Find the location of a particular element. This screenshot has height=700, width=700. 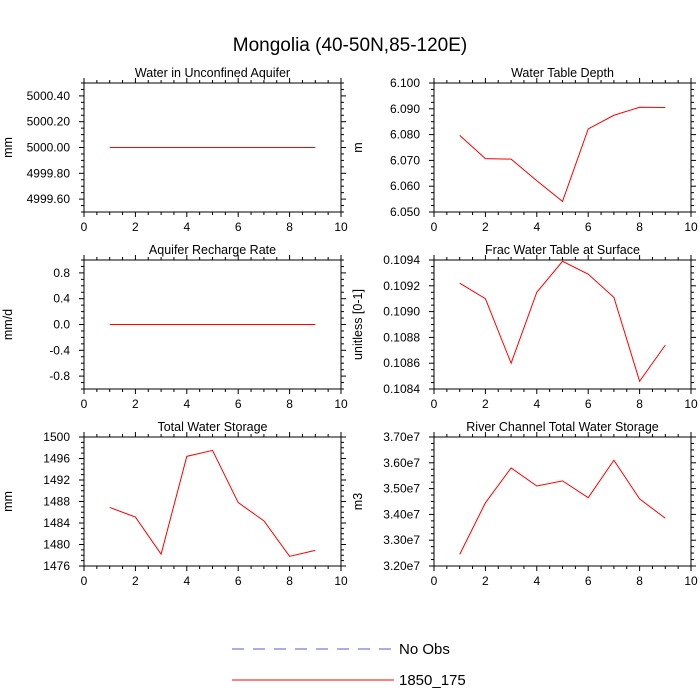

series-line-frac-water-table-at-surface is located at coordinates (562, 321).